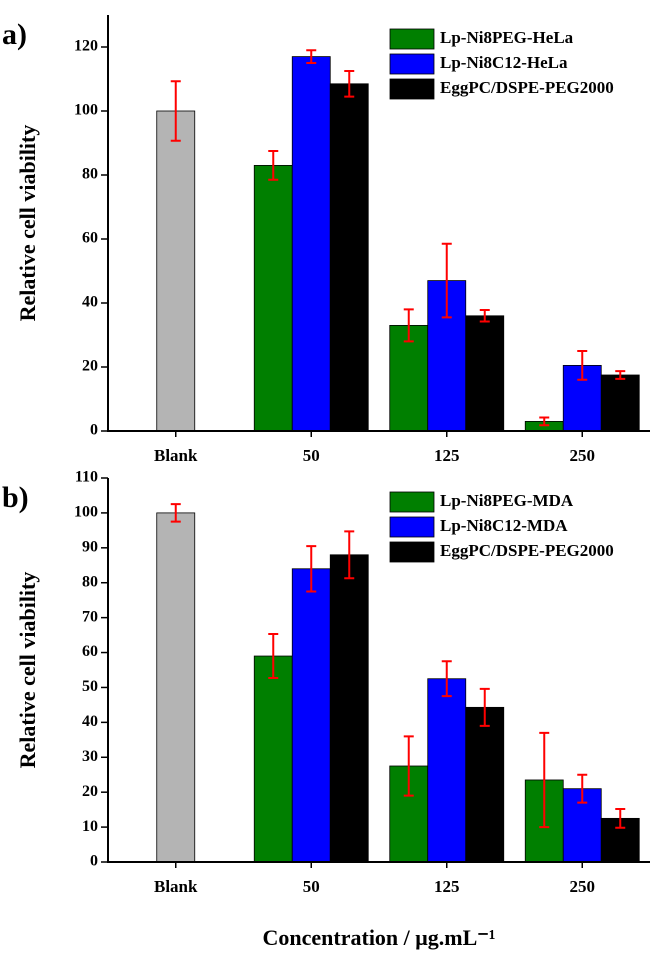 This screenshot has height=963, width=670. Describe the element at coordinates (507, 37) in the screenshot. I see `legend-label: Lp-Ni8PEG-HeLa` at that location.